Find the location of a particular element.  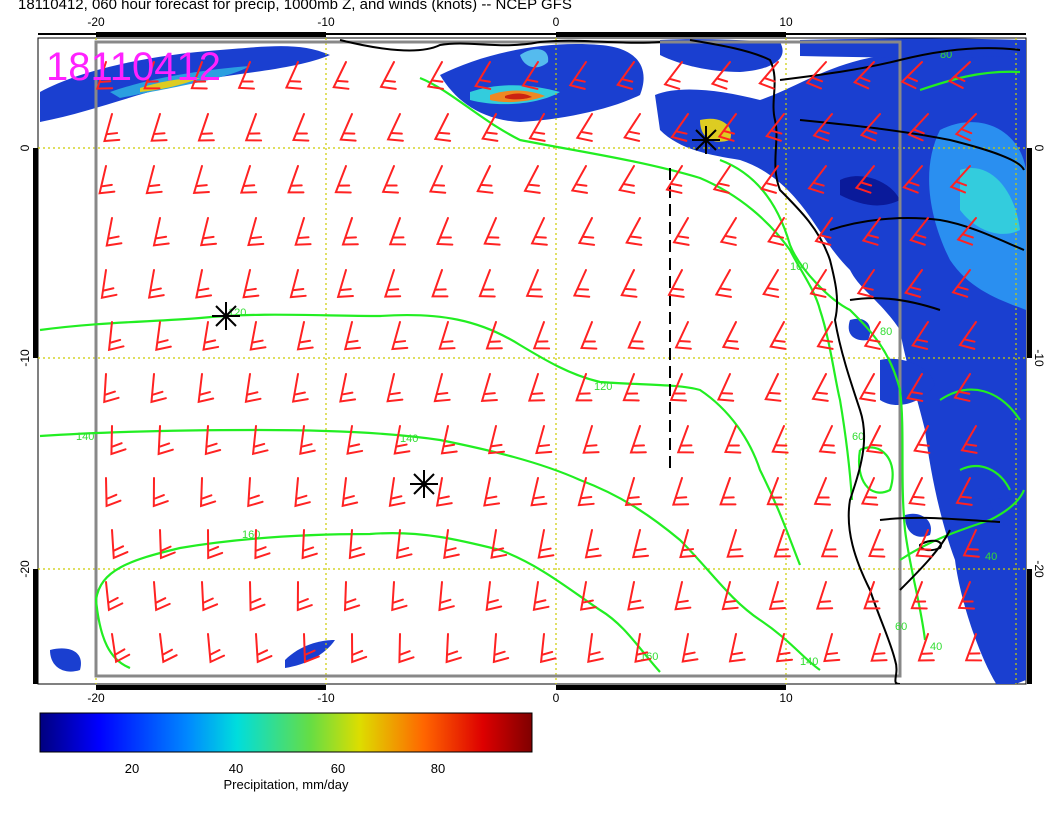

colorbar-label: Precipitation, mm/day is located at coordinates (286, 784).